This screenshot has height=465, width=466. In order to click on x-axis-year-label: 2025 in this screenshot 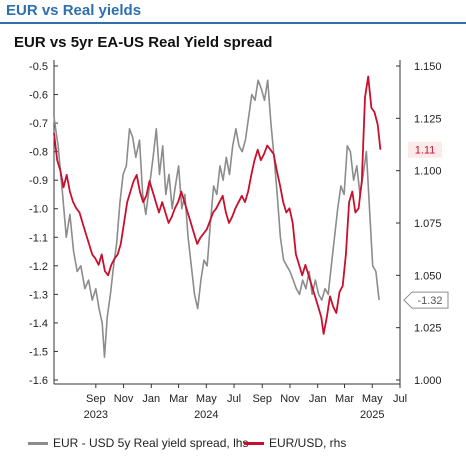, I will do `click(372, 415)`.